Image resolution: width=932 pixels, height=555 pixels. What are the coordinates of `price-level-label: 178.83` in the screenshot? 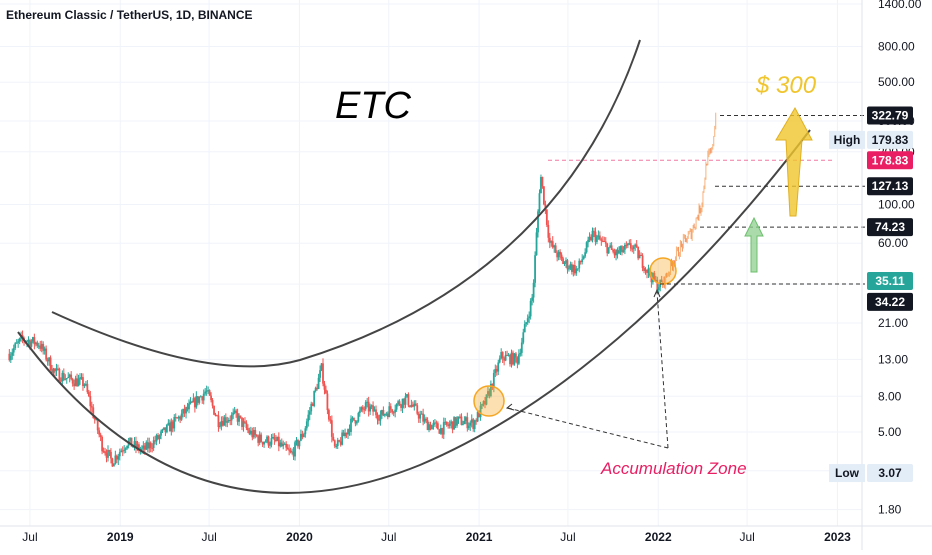 It's located at (890, 160).